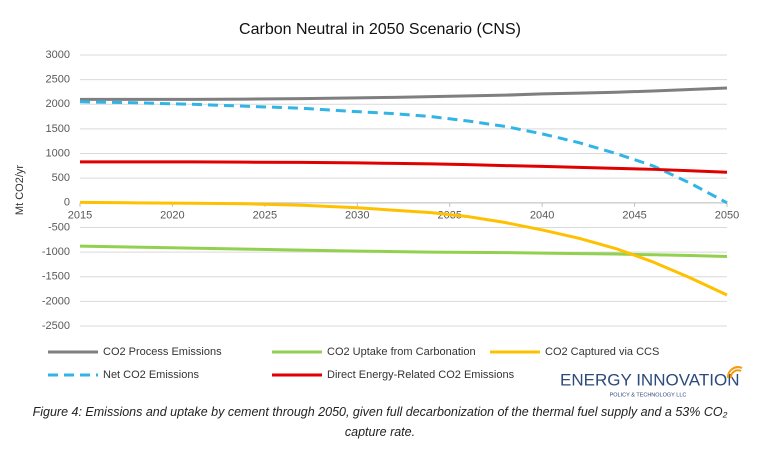 The width and height of the screenshot is (760, 452). I want to click on y-tick-label: -1500, so click(56, 277).